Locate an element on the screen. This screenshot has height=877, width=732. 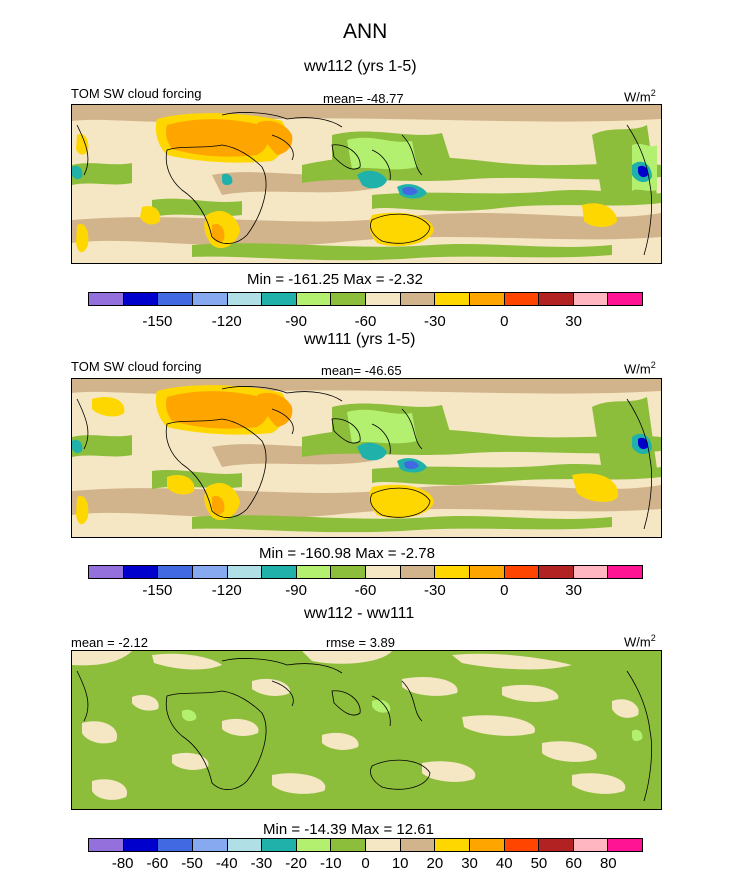
panel-3-rmse-label: rmse = 3.89 is located at coordinates (361, 642).